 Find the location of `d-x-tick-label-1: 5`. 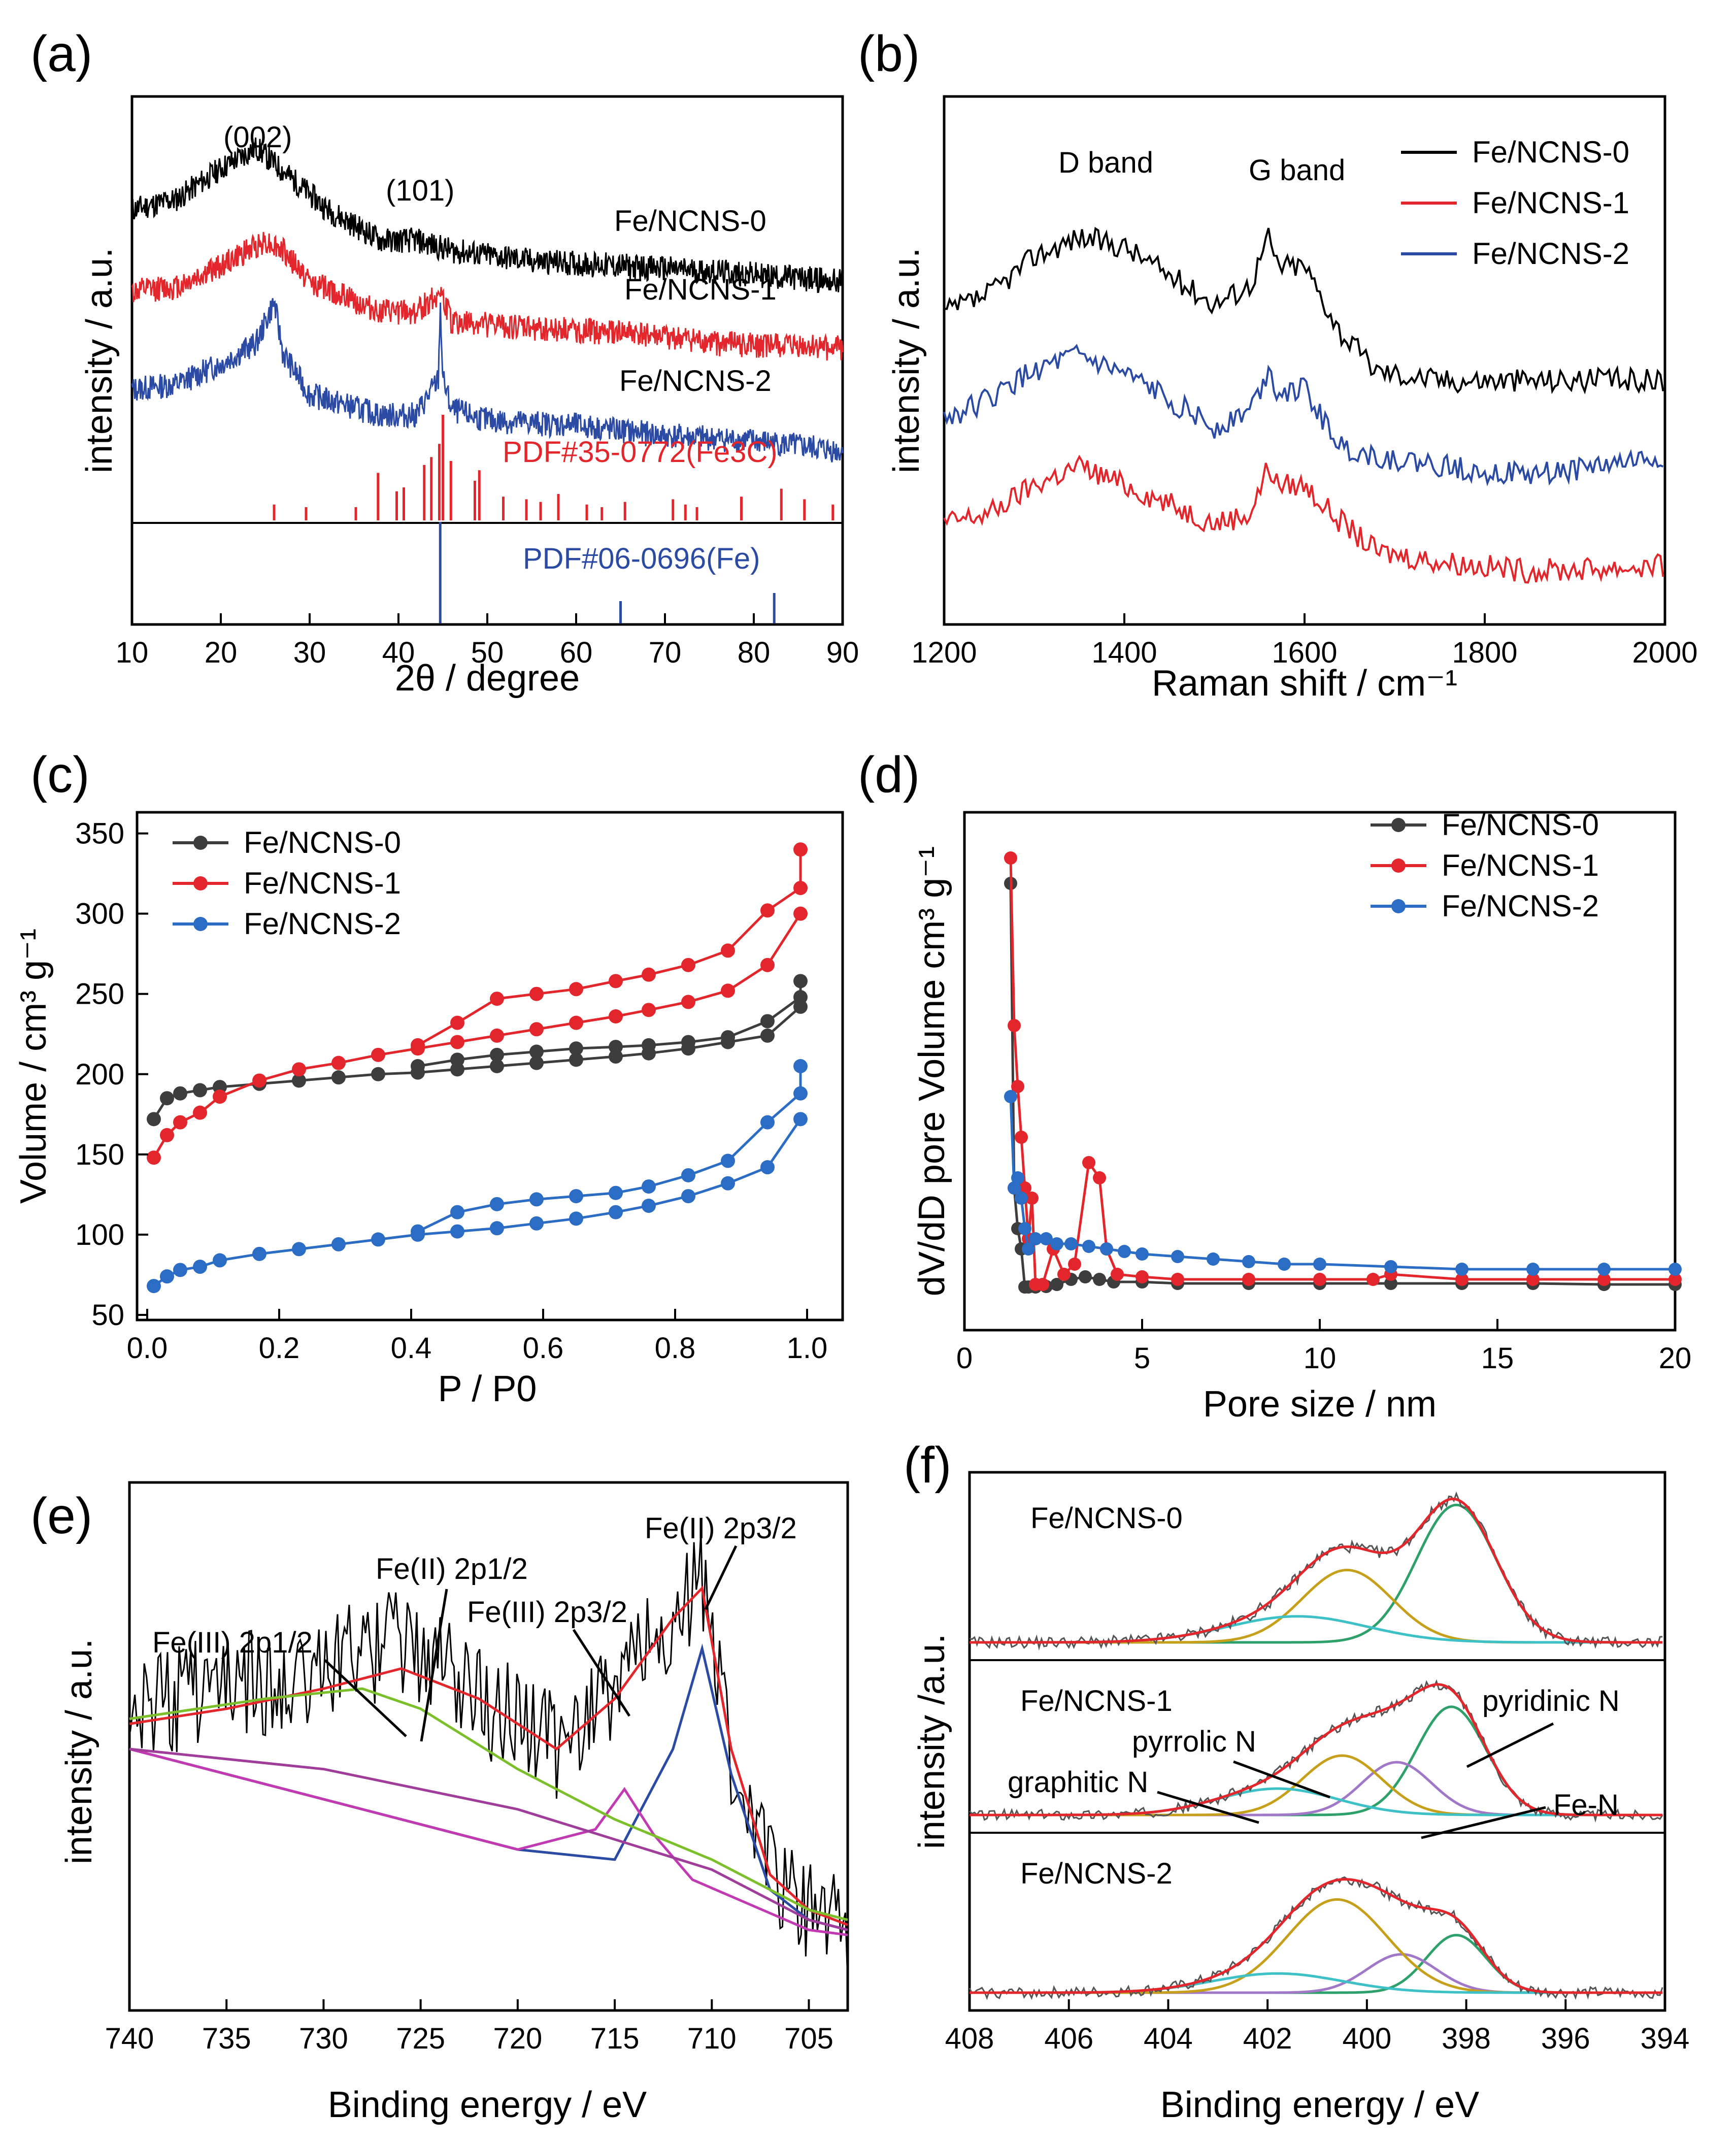

d-x-tick-label-1: 5 is located at coordinates (1142, 1358).